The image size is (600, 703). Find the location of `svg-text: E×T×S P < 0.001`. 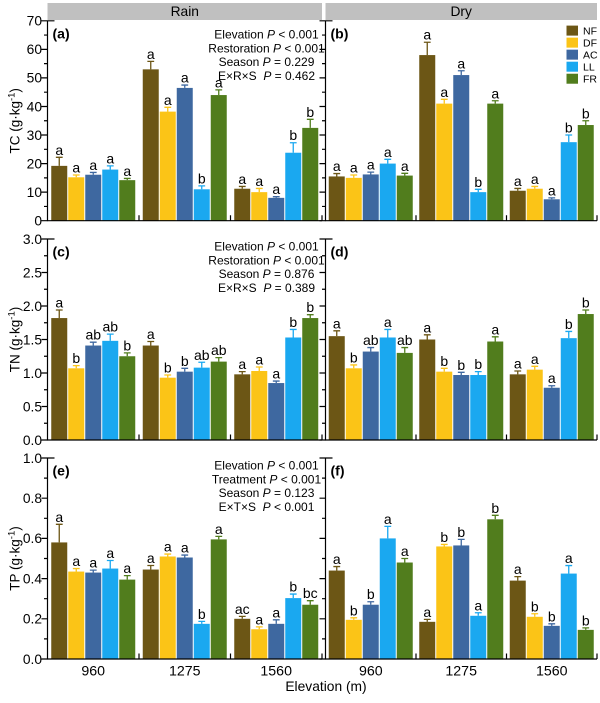

svg-text: E×T×S P < 0.001 is located at coordinates (267, 507).